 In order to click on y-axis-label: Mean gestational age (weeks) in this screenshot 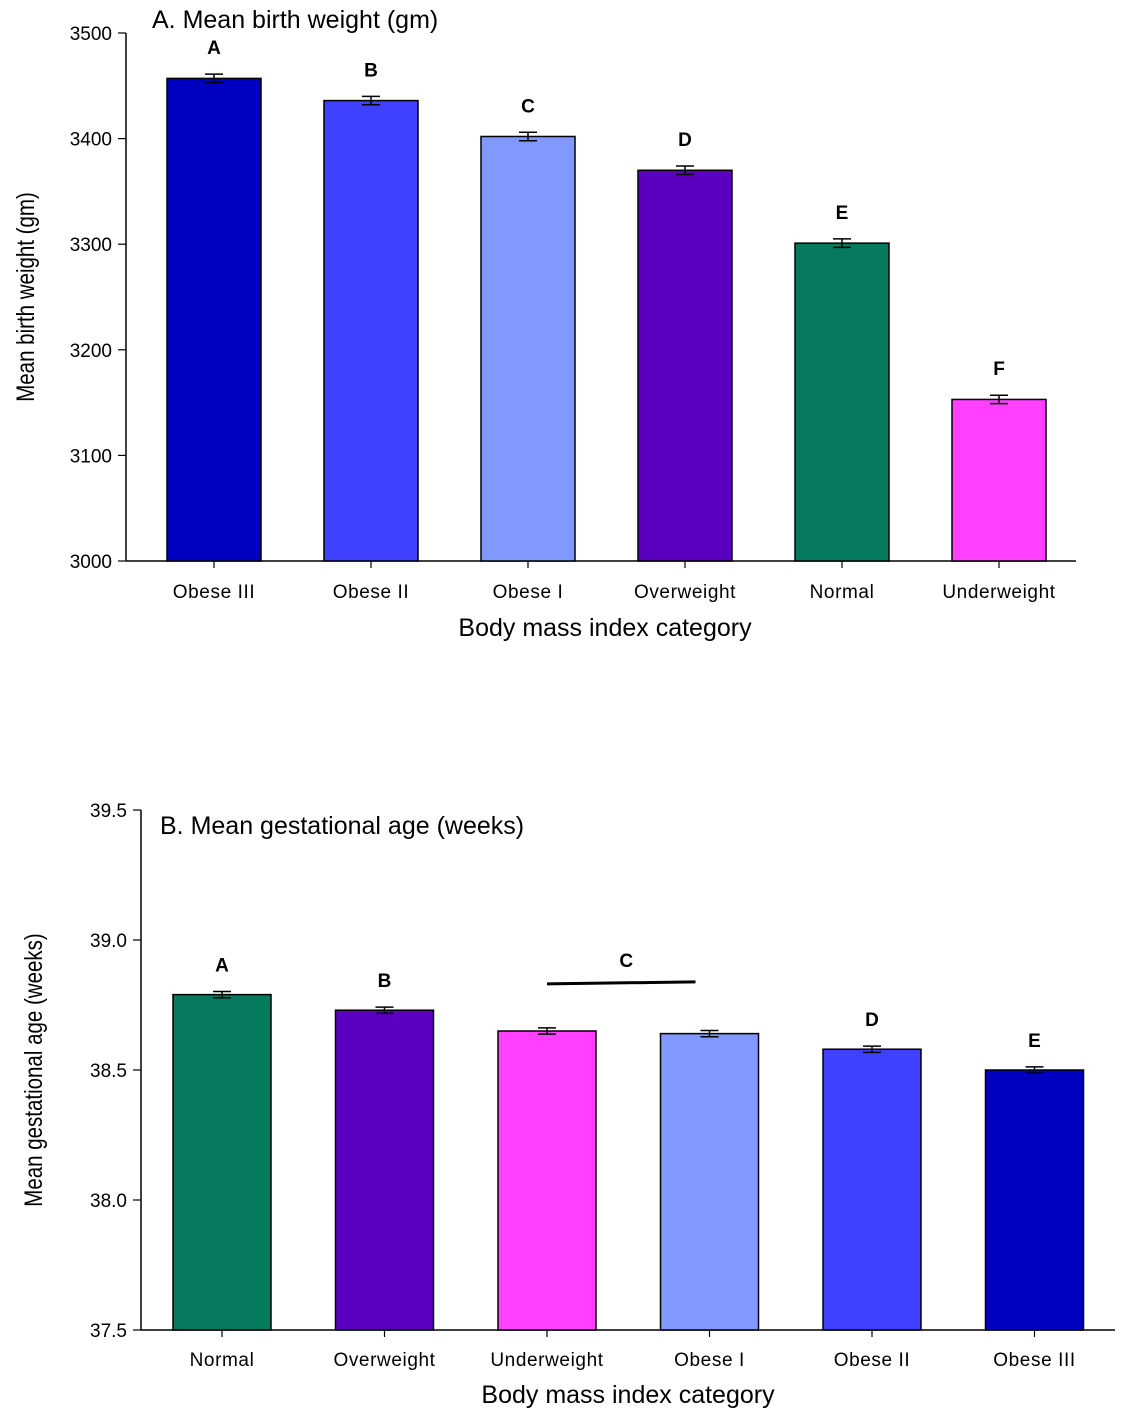, I will do `click(33, 1069)`.